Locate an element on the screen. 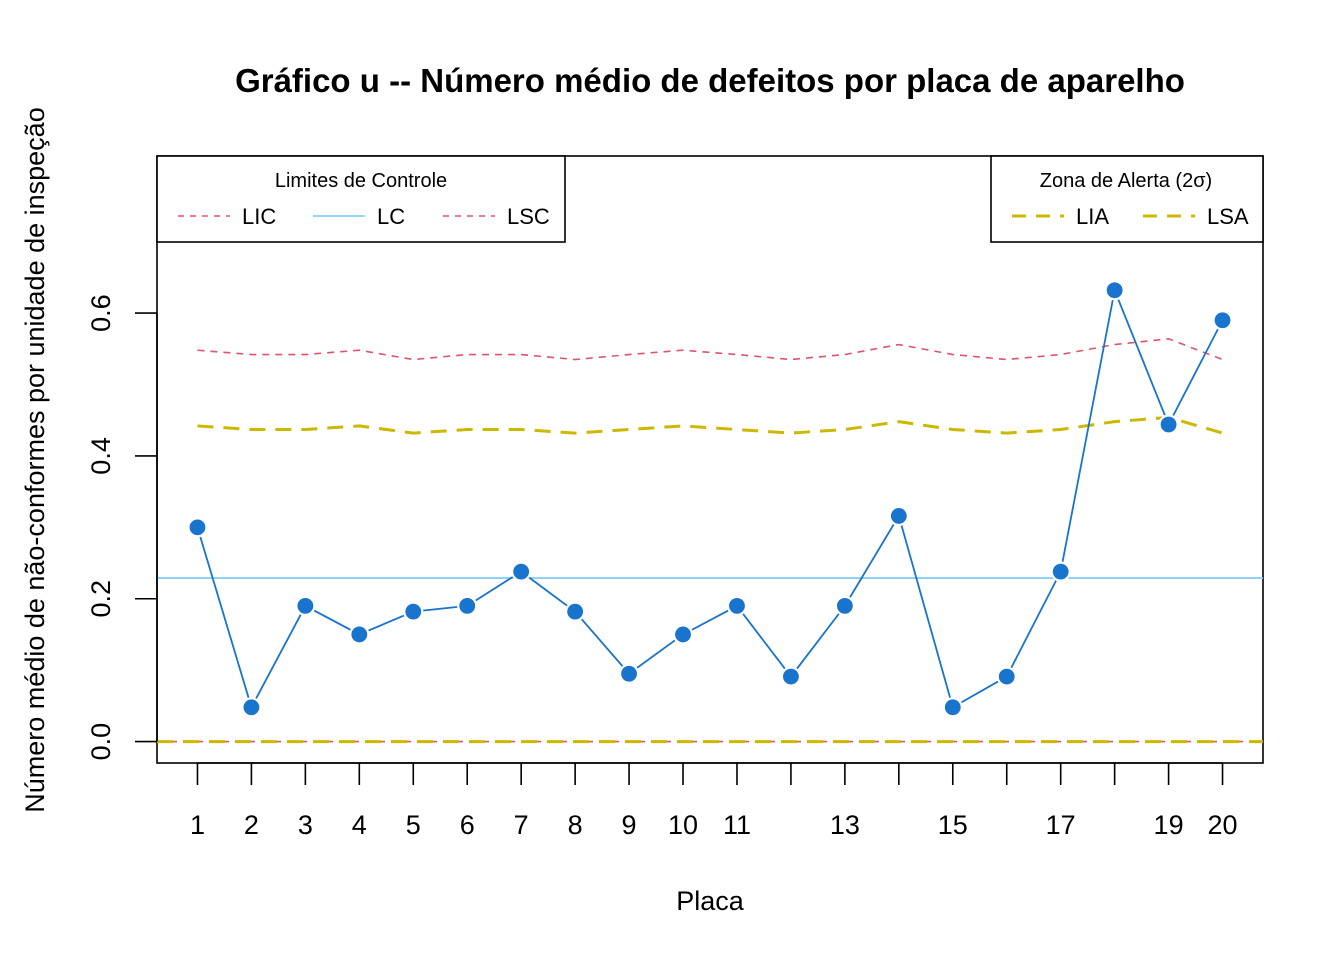  y-tick-label: 0.0 is located at coordinates (101, 742).